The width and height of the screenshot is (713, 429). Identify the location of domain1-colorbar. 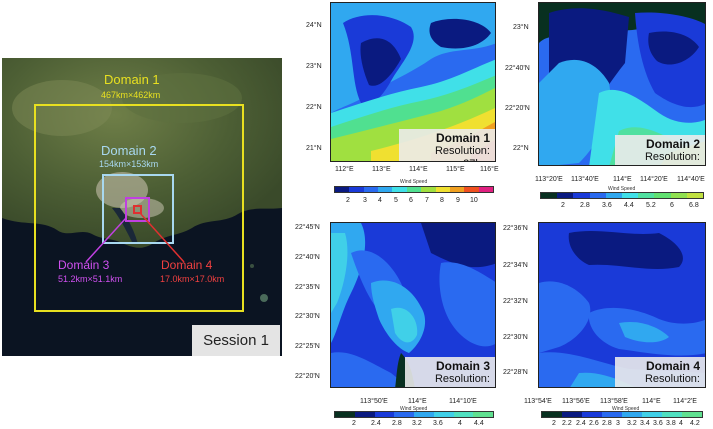
(414, 189).